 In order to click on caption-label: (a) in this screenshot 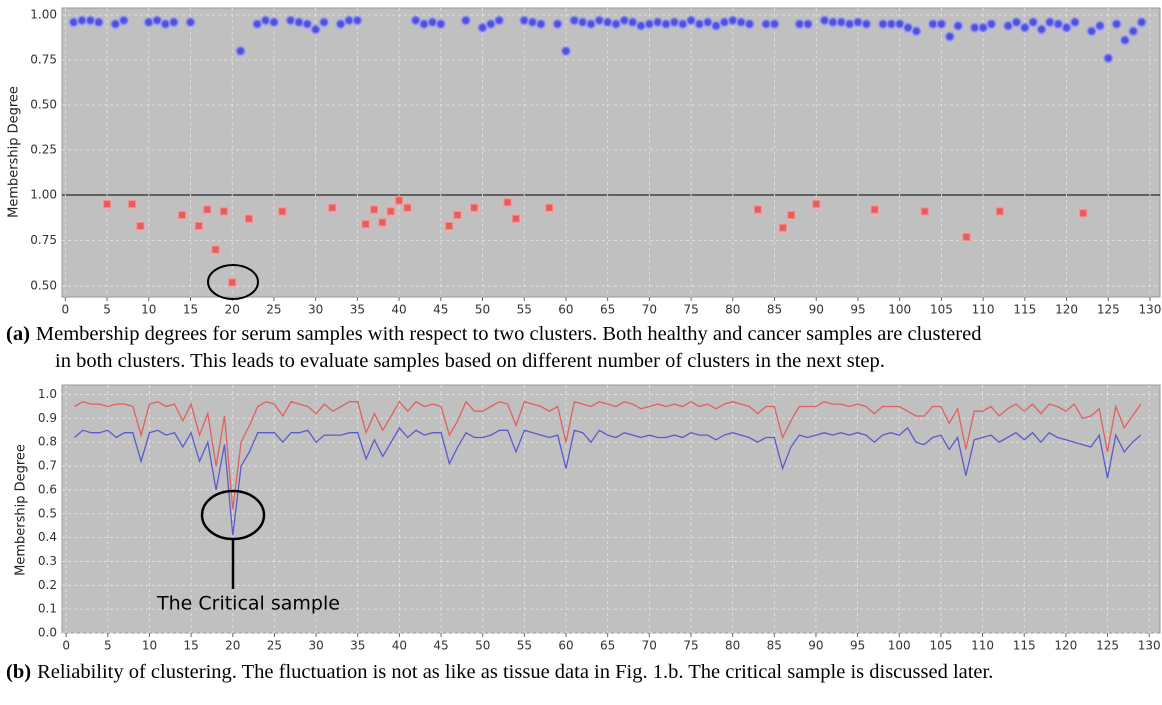, I will do `click(18, 334)`.